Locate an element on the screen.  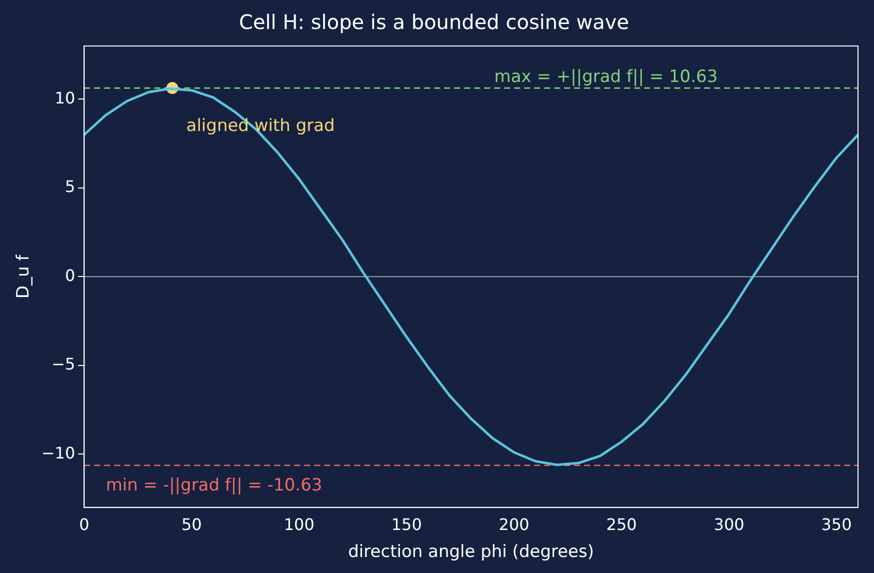
y-tick-label: 0 is located at coordinates (70, 275).